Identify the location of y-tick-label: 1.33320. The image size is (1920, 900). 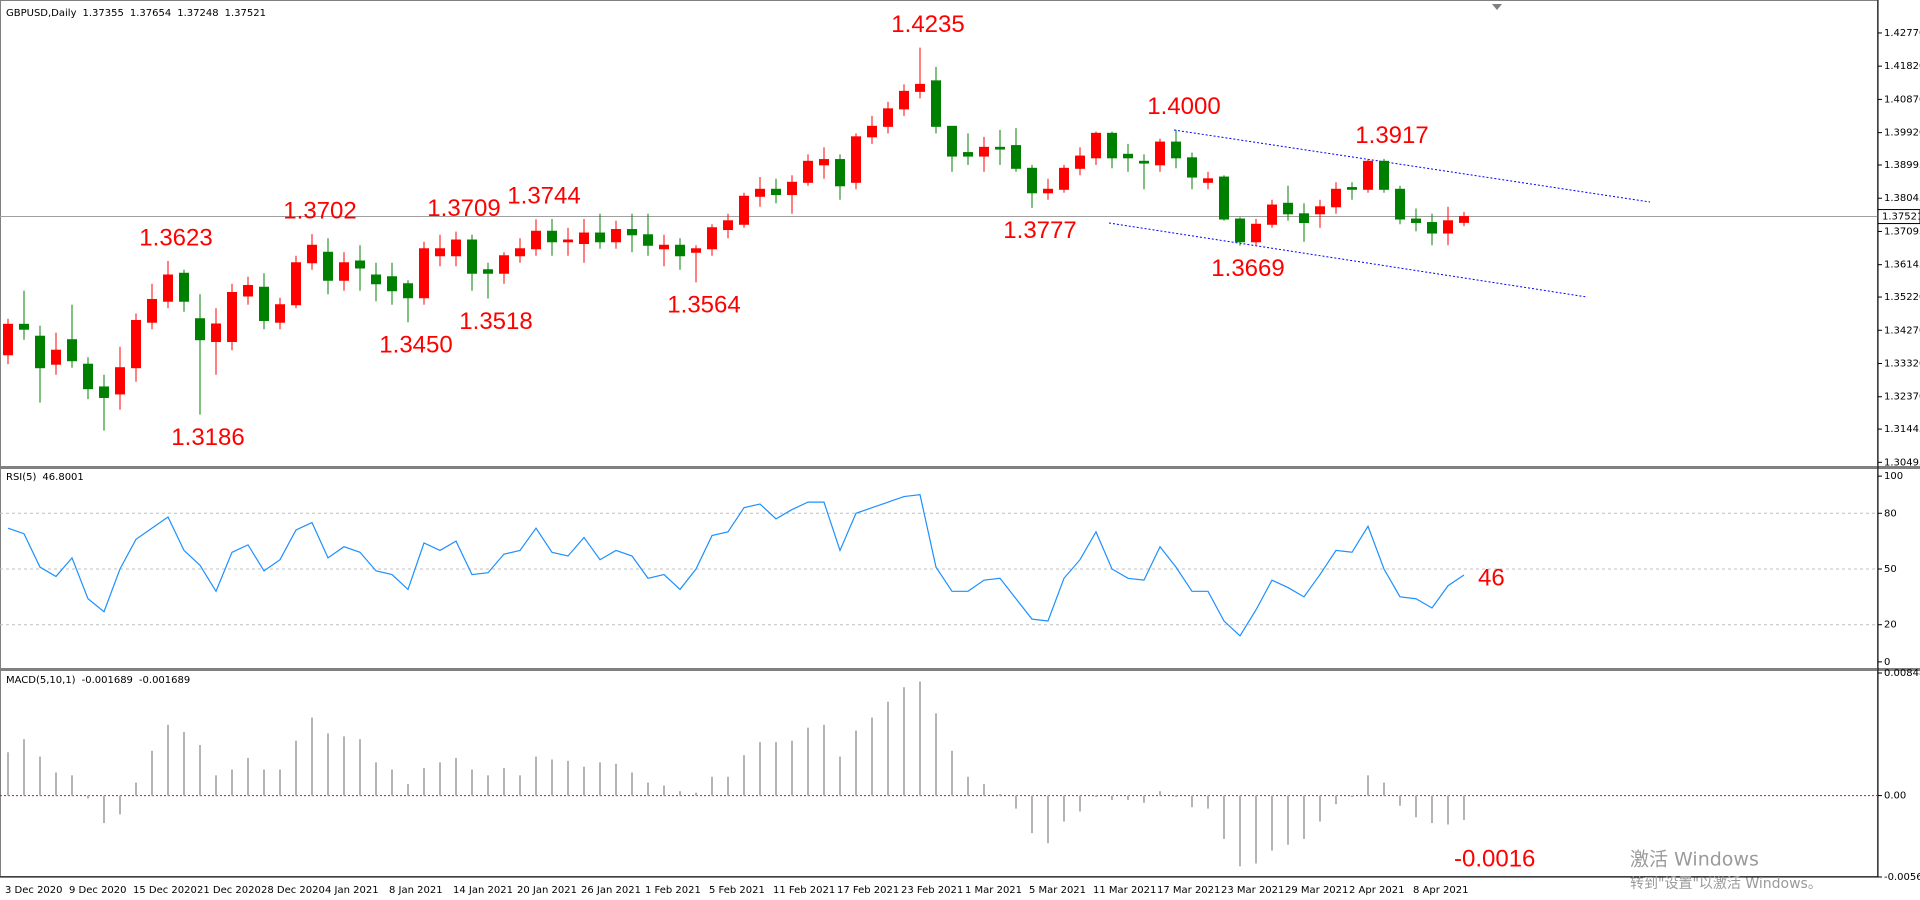
(1902, 364).